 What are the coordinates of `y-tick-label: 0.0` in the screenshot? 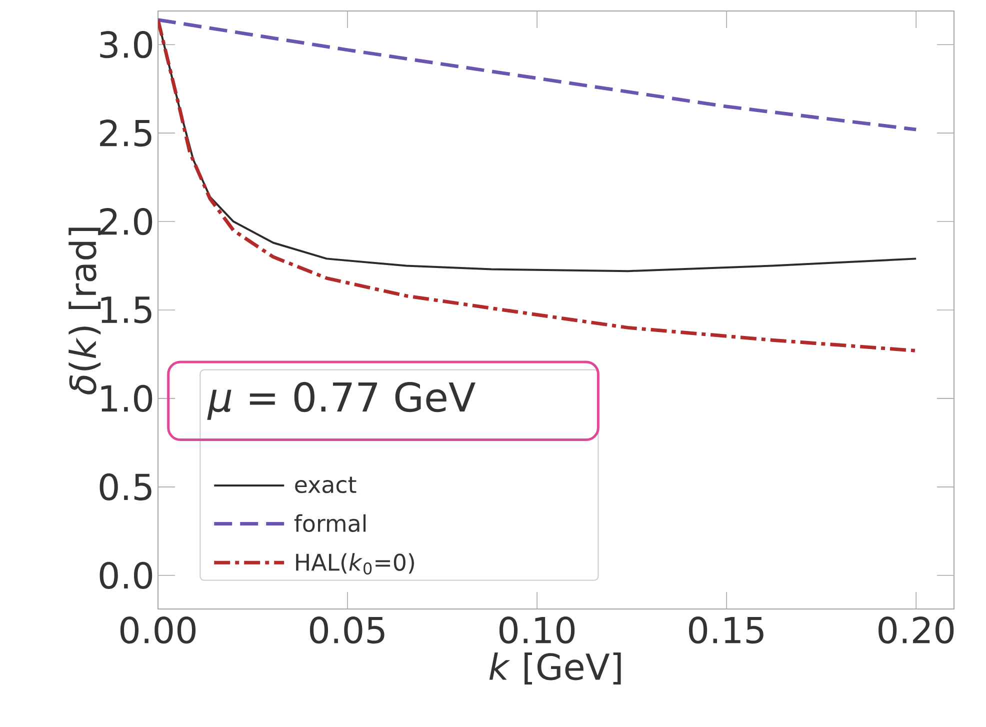 It's located at (126, 575).